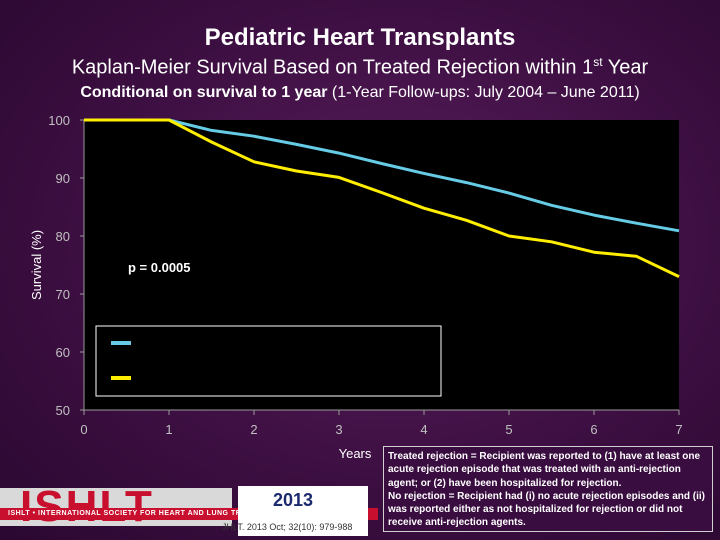 The width and height of the screenshot is (720, 540). Describe the element at coordinates (598, 62) in the screenshot. I see `subtitle-superscript: st` at that location.